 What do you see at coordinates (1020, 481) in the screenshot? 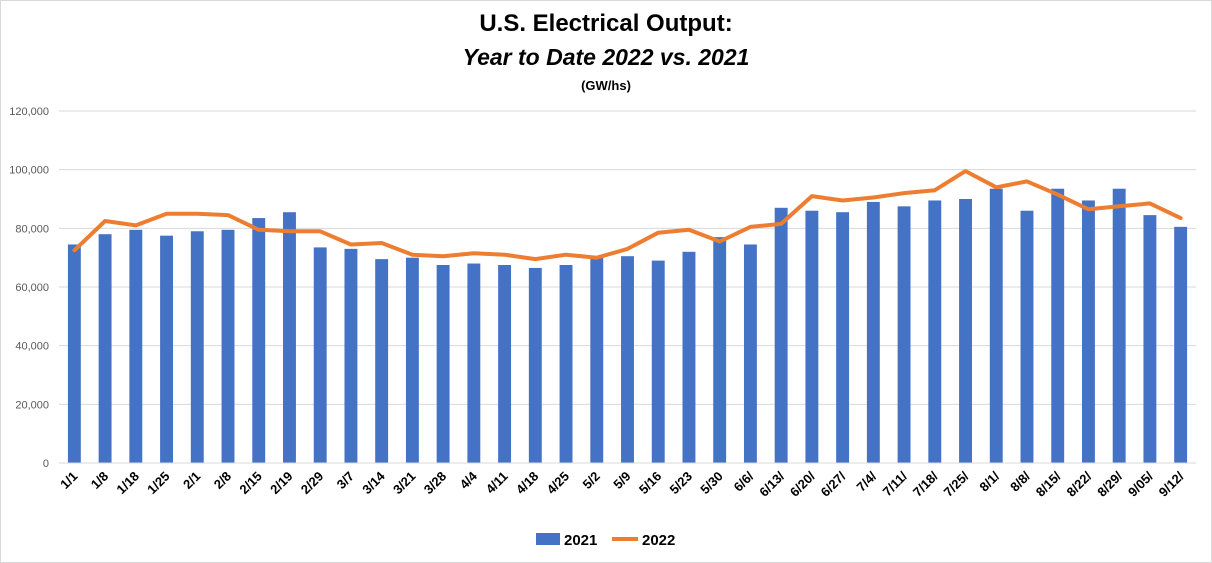
I see `x-tick-label: 8/8/` at bounding box center [1020, 481].